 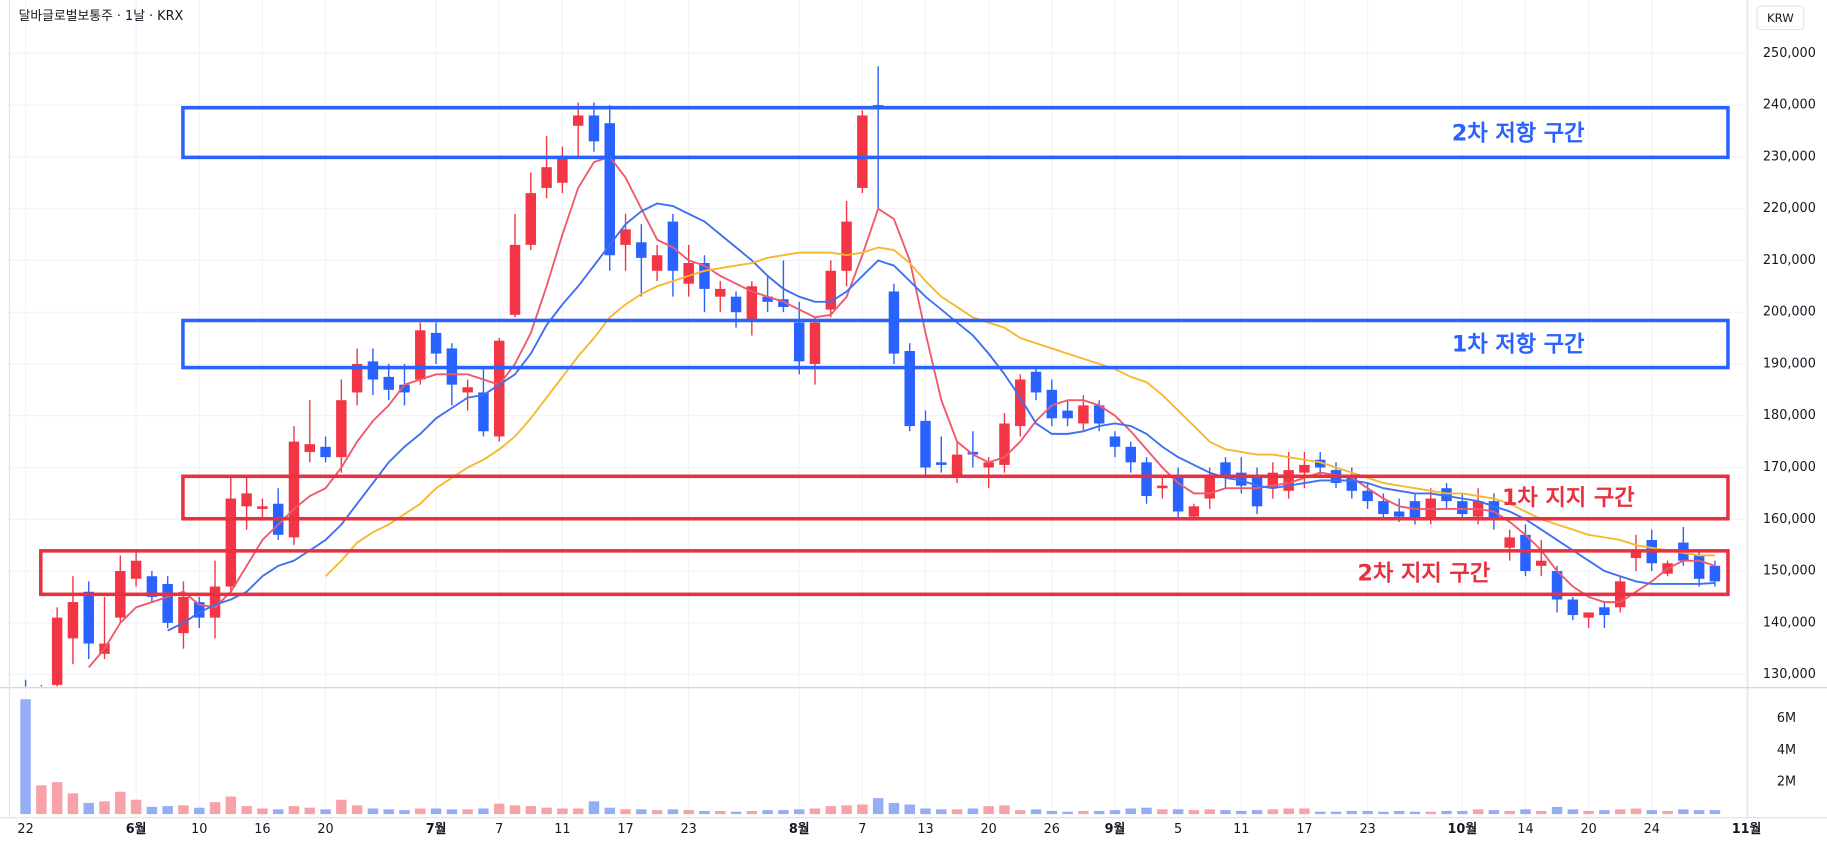 What do you see at coordinates (1304, 829) in the screenshot?
I see `x-tick-label: 17` at bounding box center [1304, 829].